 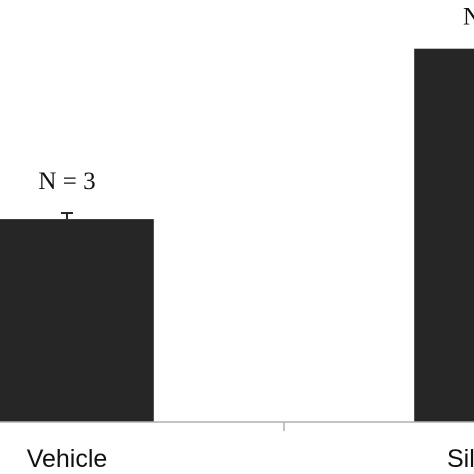 What do you see at coordinates (67, 459) in the screenshot?
I see `x-tick-label: Vehicle` at bounding box center [67, 459].